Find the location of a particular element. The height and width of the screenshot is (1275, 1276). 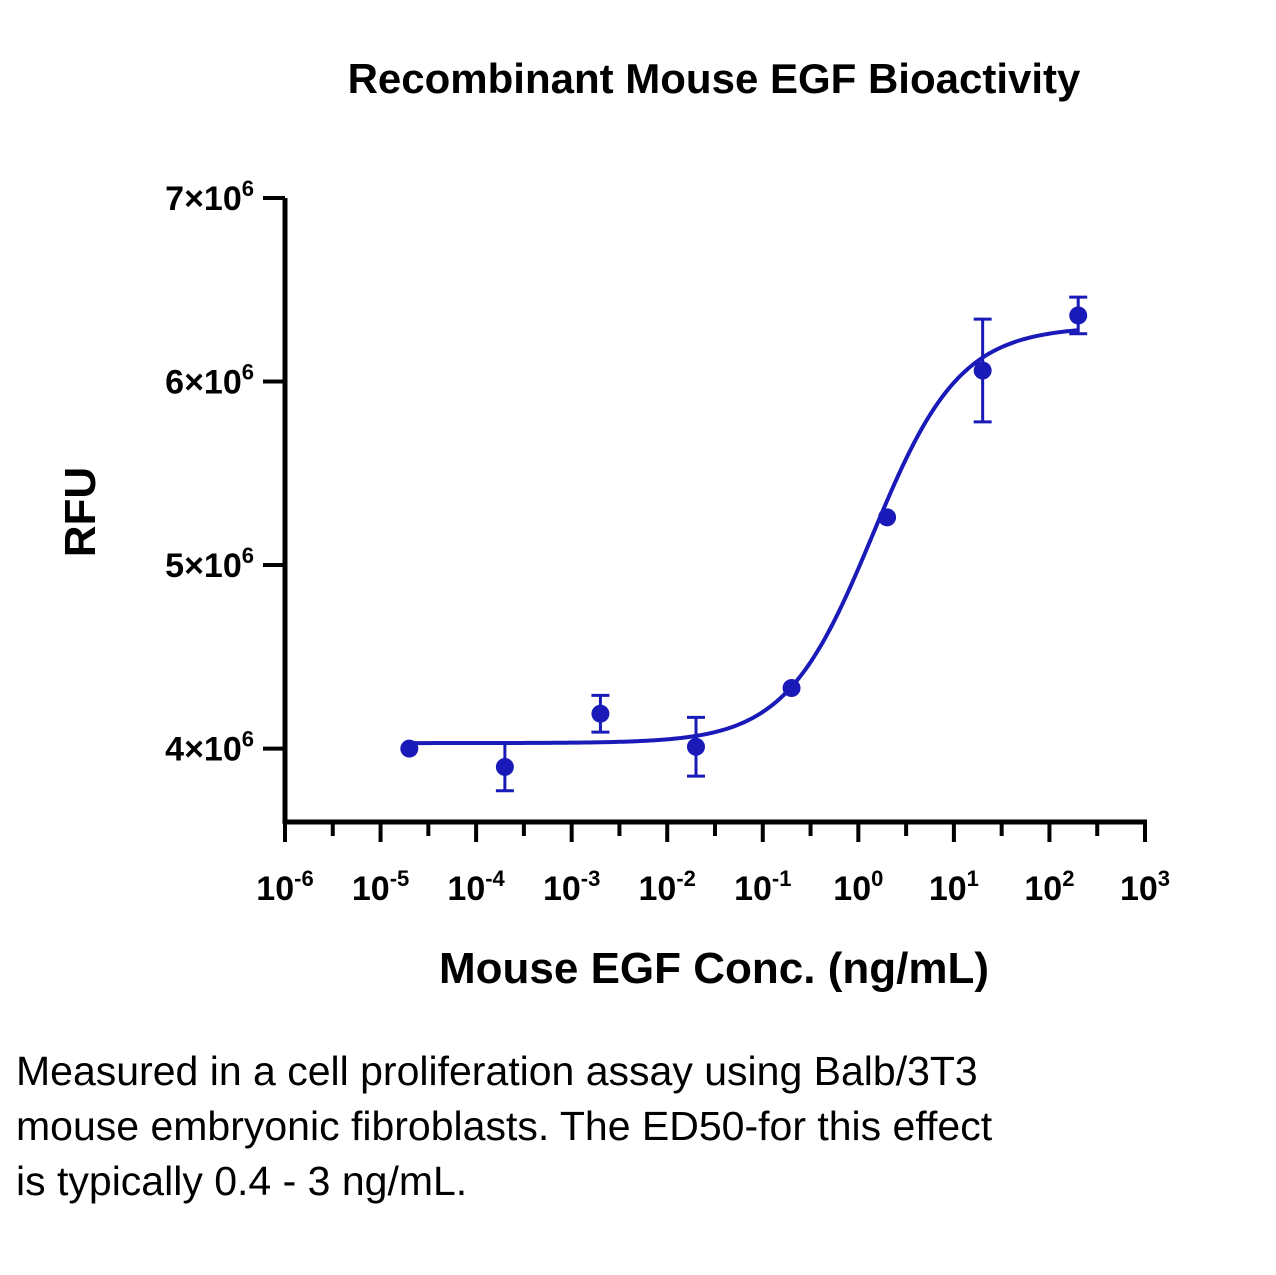

x-tick-label: 10³ is located at coordinates (1145, 887).